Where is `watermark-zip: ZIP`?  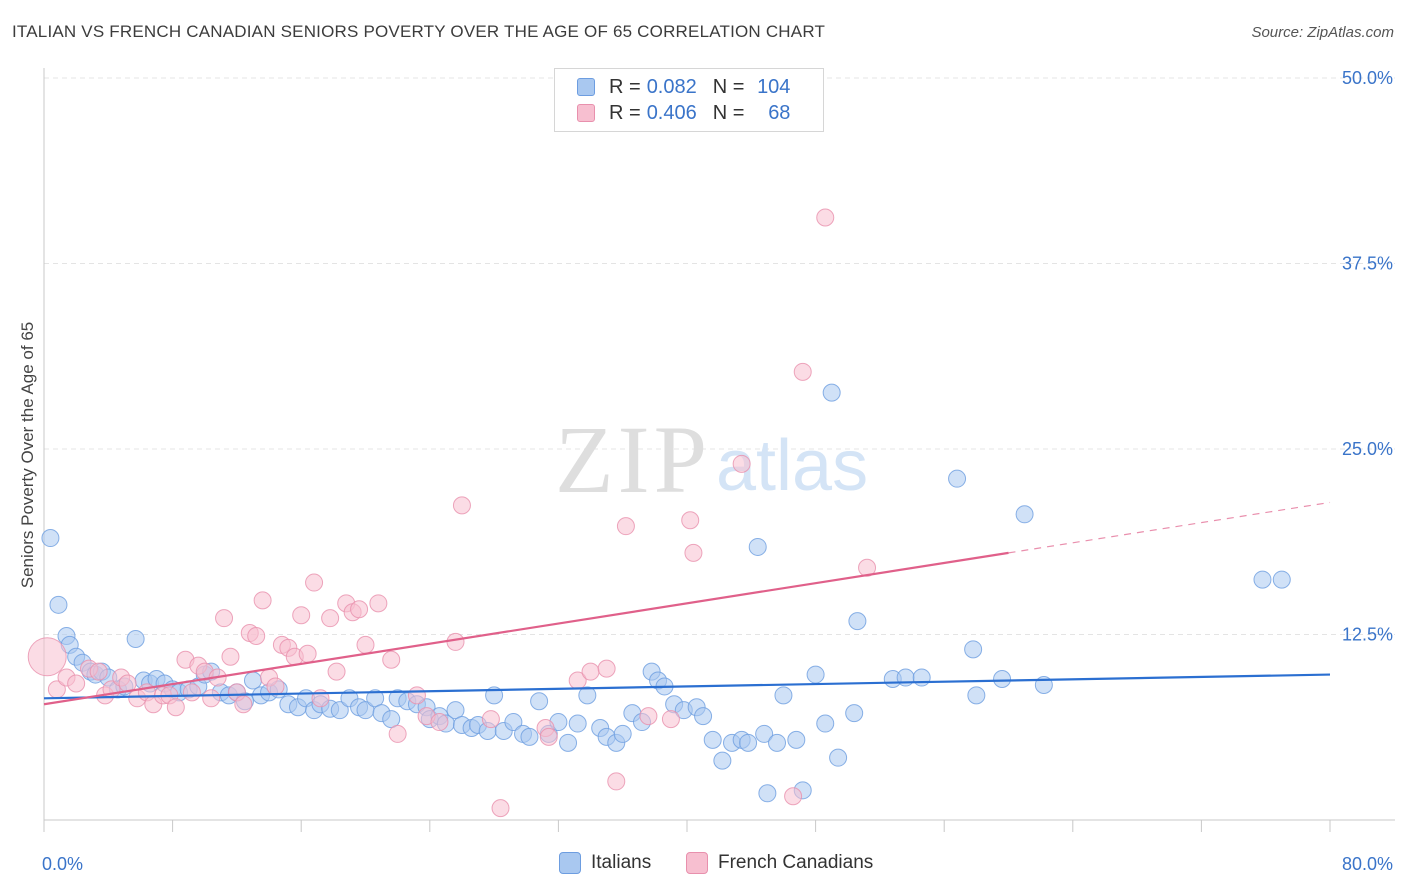
watermark-zip: ZIP is located at coordinates (633, 459).